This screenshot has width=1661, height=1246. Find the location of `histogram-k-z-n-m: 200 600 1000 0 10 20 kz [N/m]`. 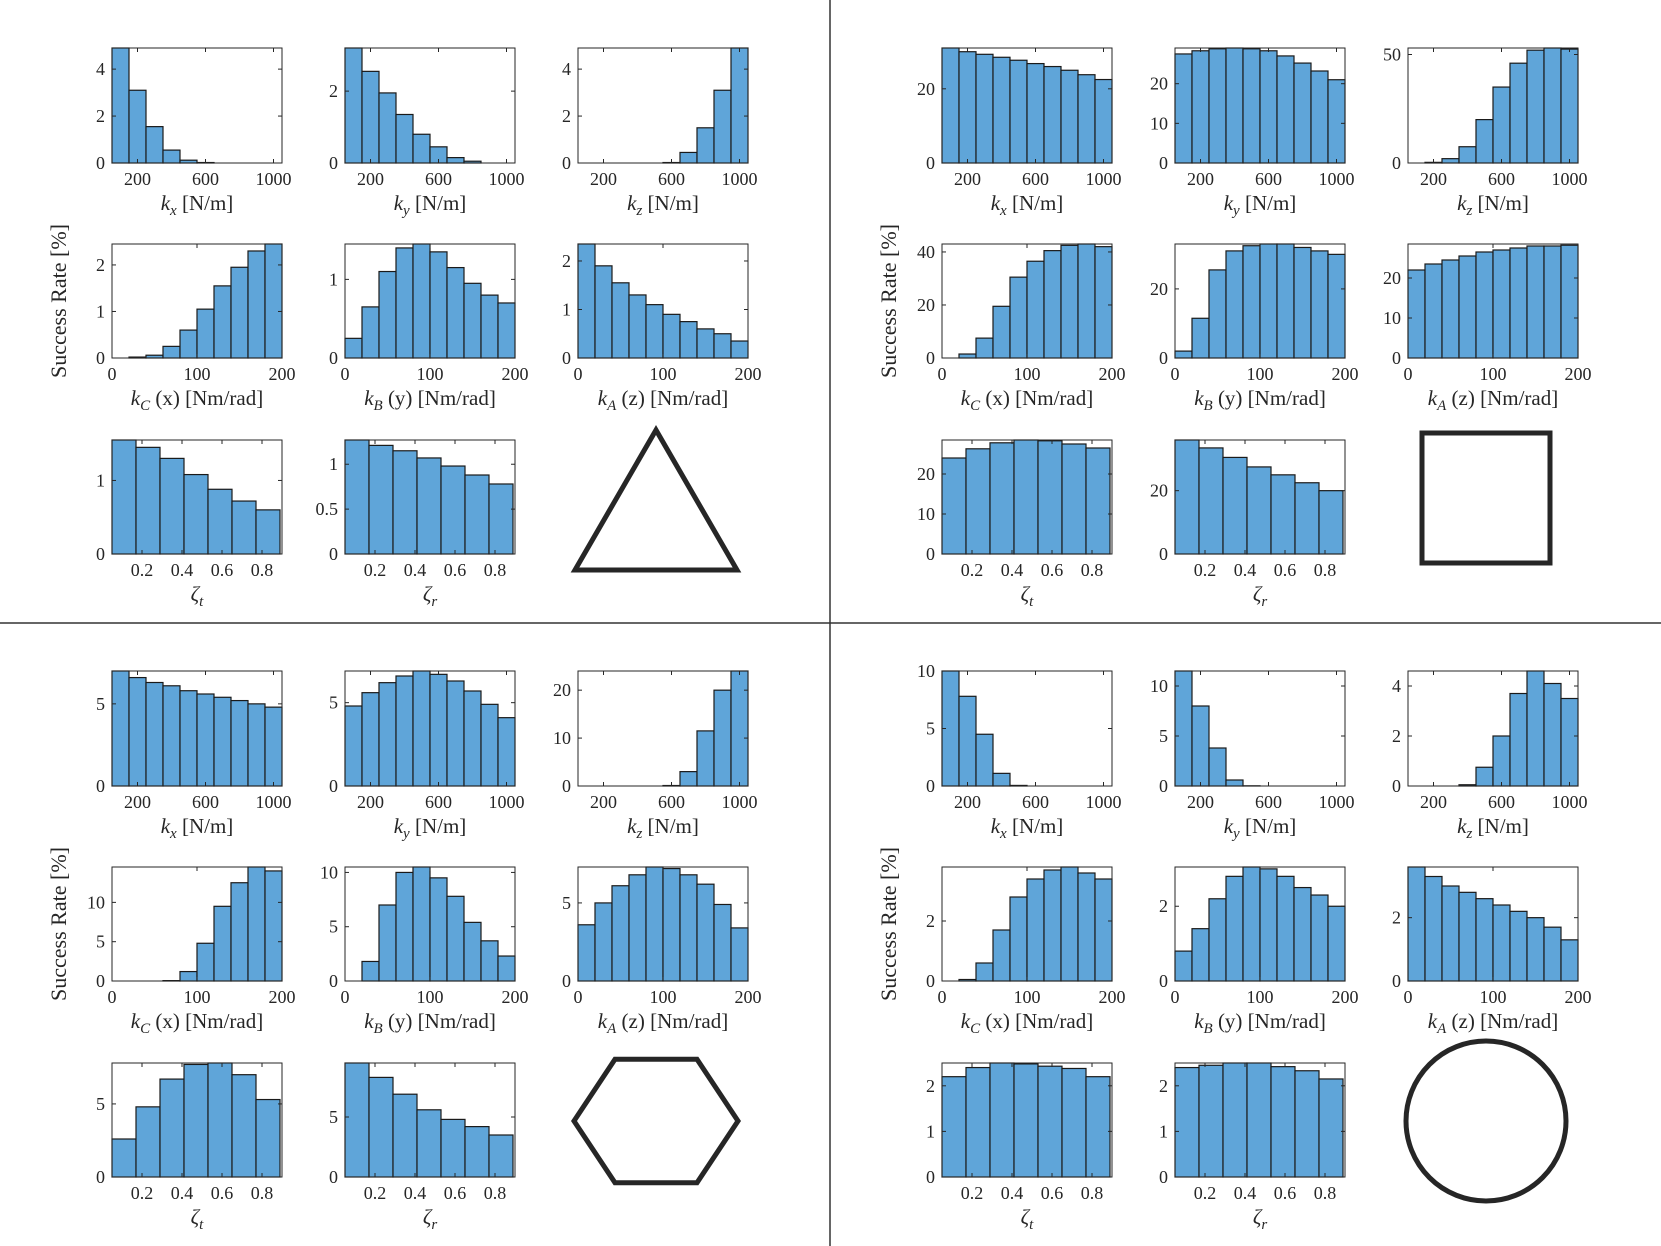

histogram-k-z-n-m: 200 600 1000 0 10 20 kz [N/m] is located at coordinates (655, 756).